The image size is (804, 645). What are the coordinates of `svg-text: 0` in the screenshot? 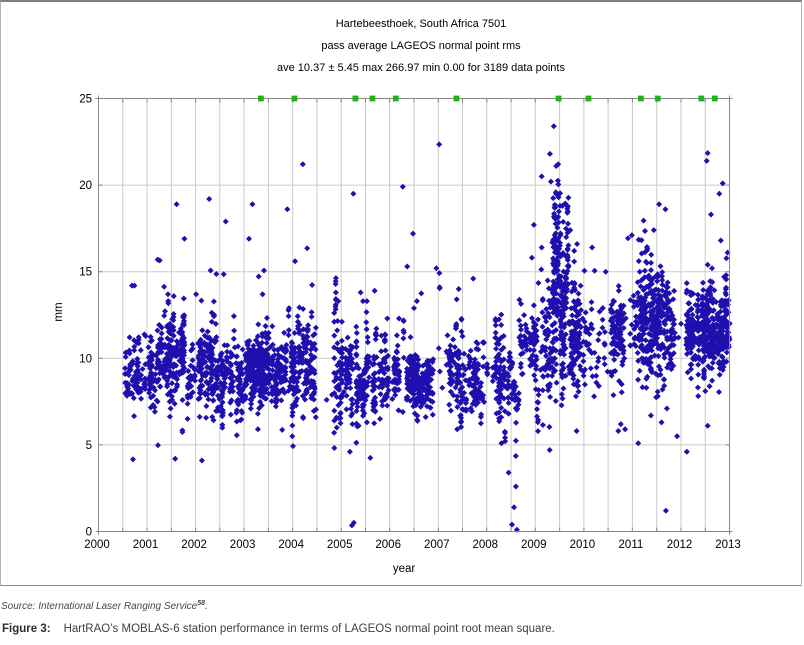 It's located at (89, 533).